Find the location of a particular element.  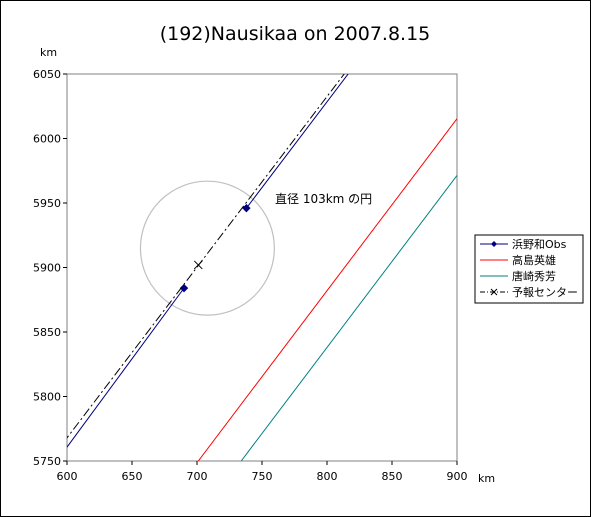

x-tick-label: 750 is located at coordinates (262, 476).